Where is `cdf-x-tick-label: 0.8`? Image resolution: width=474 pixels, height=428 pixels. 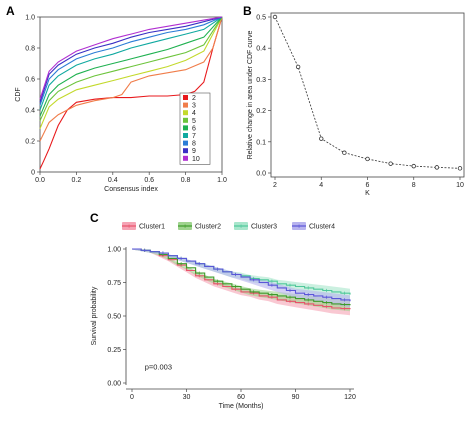
cdf-x-tick-label: 0.8 is located at coordinates (186, 180).